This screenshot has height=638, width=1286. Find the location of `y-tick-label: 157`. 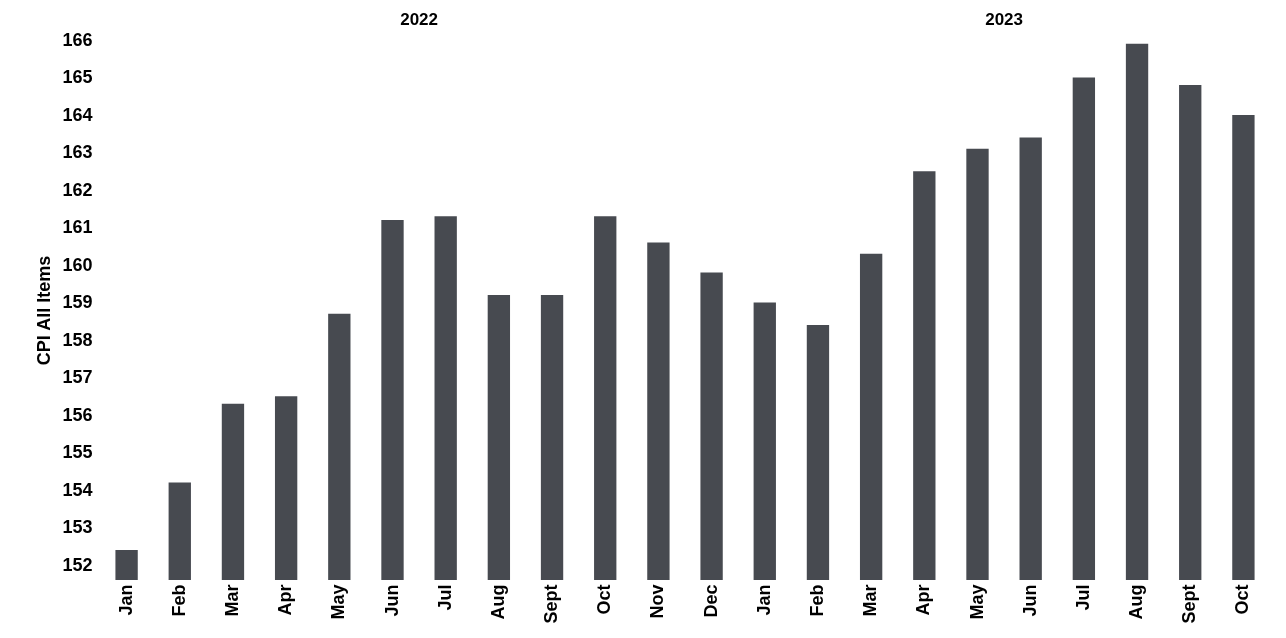

y-tick-label: 157 is located at coordinates (77, 377).